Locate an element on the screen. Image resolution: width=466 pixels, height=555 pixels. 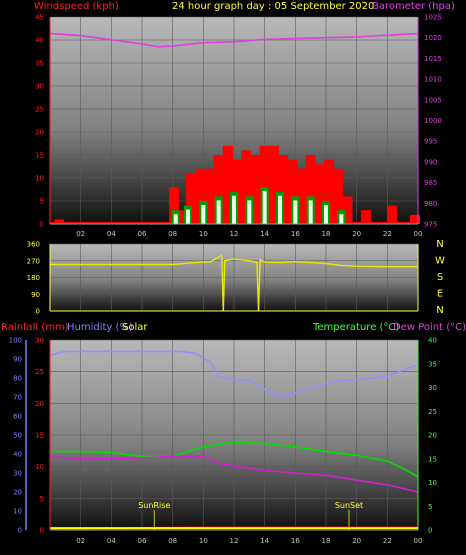
temperature-axis-label: Temperature (°C) is located at coordinates (356, 327).